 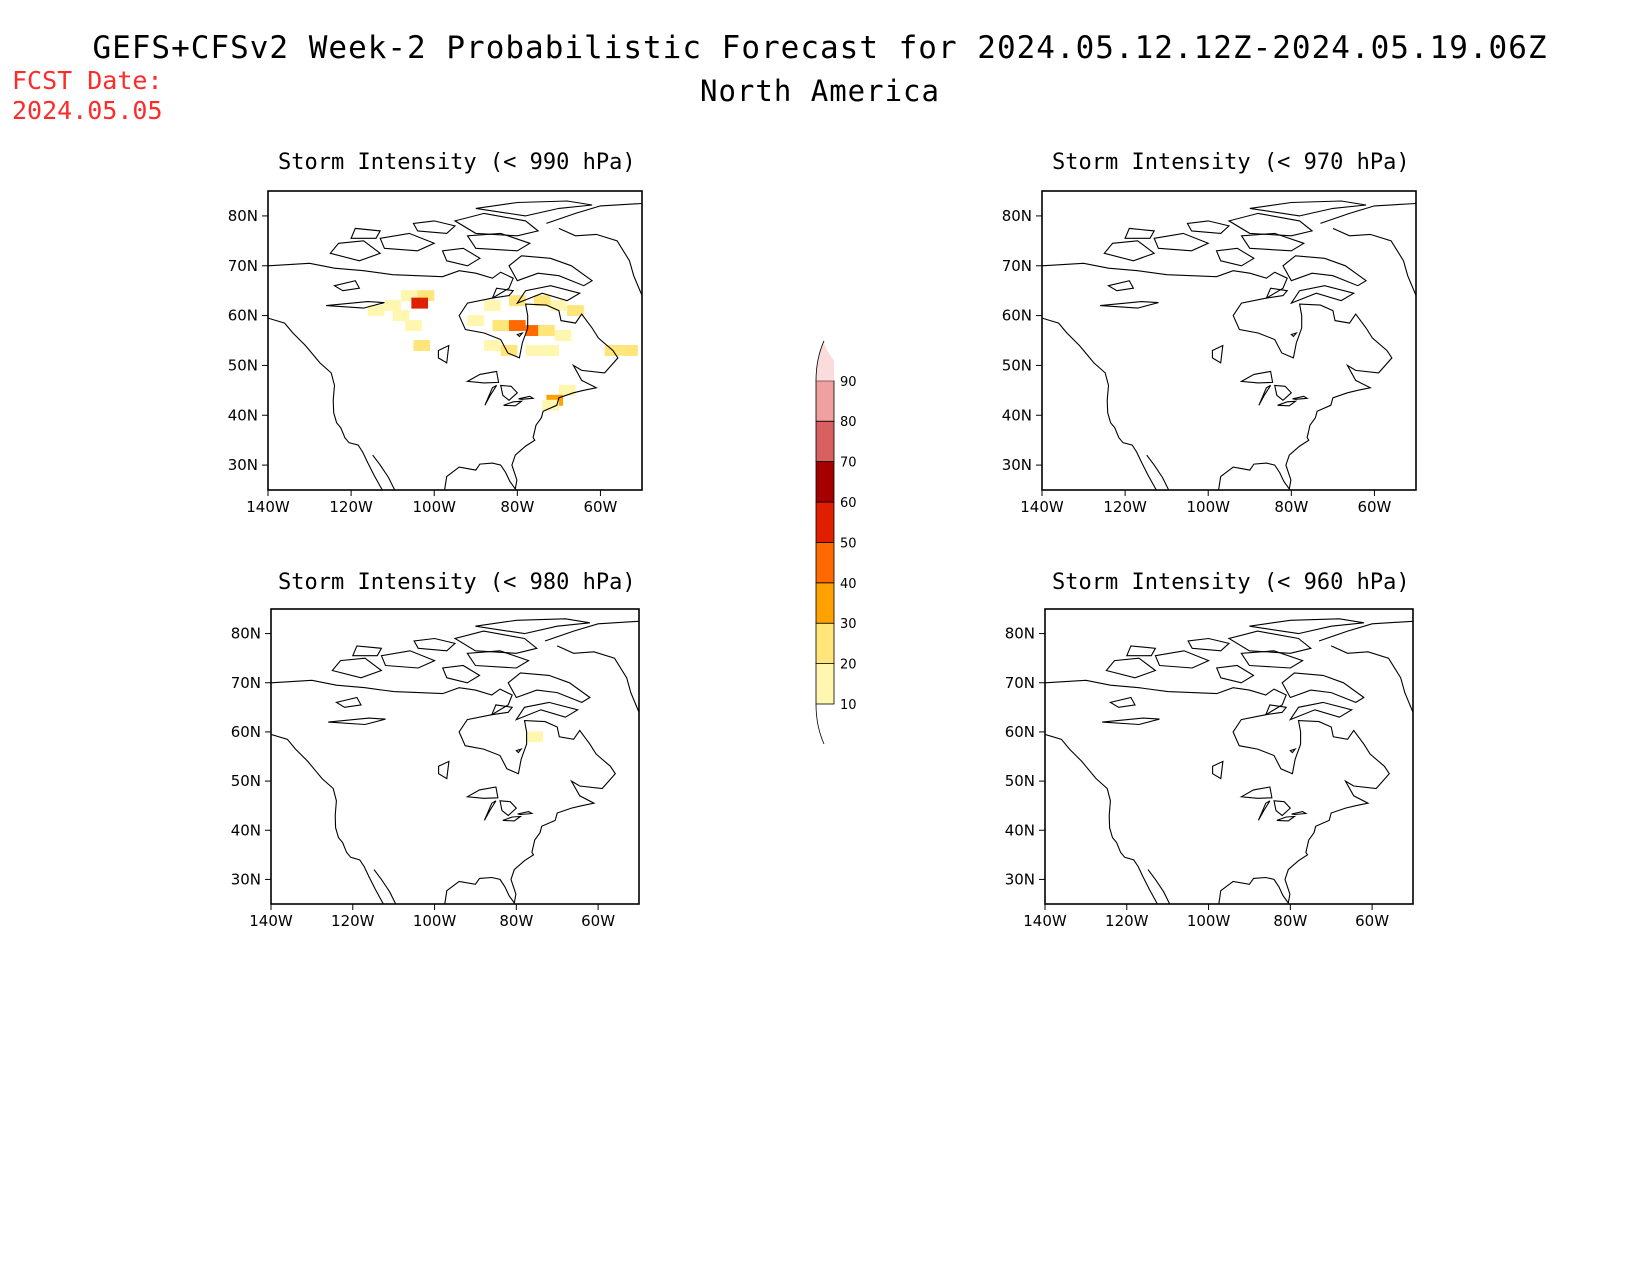 I want to click on colorbar-label: 10, so click(x=848, y=705).